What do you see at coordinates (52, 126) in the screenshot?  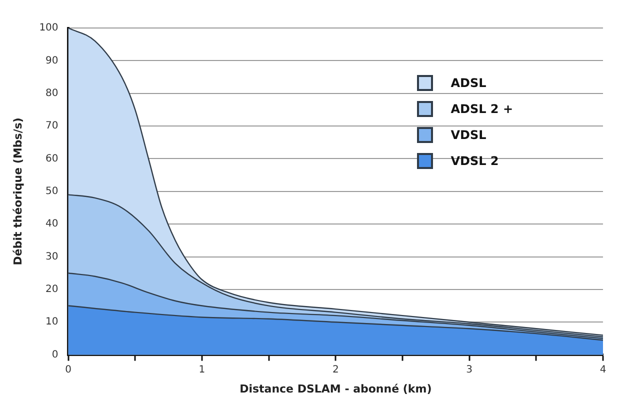 I see `y-tick-label: 70` at bounding box center [52, 126].